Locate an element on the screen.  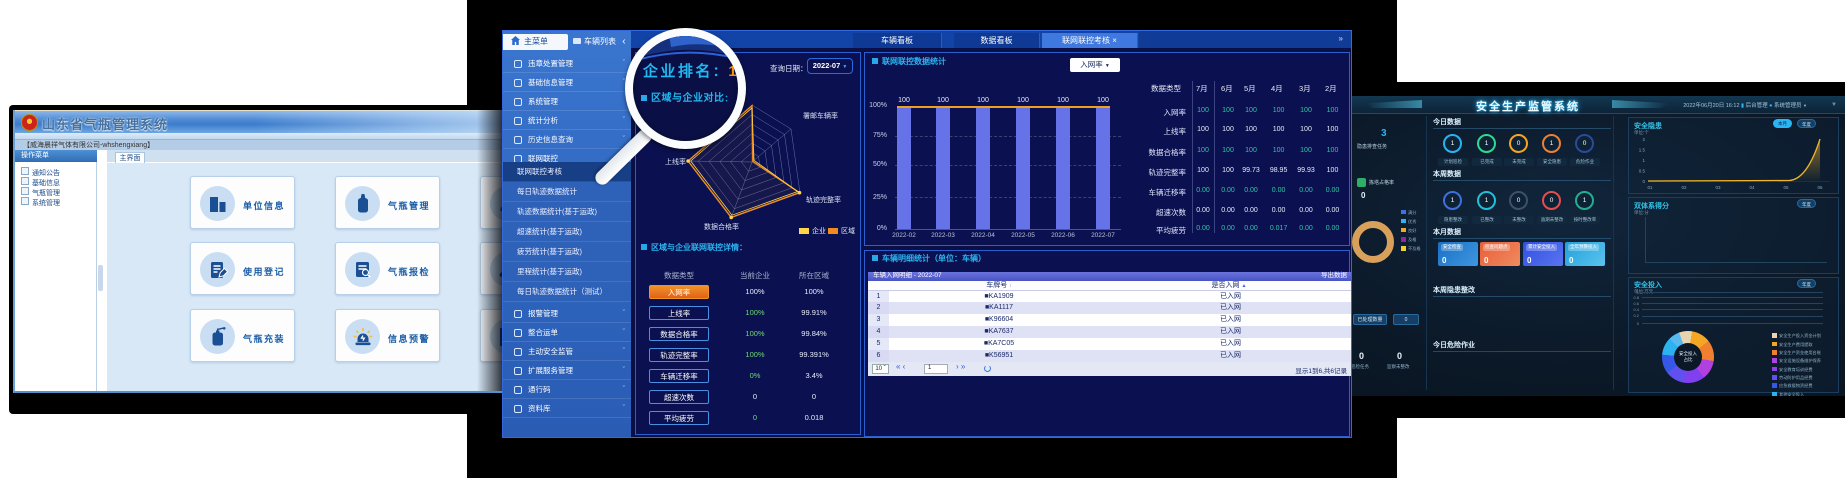
svg-text: 1.5 is located at coordinates (1642, 150).